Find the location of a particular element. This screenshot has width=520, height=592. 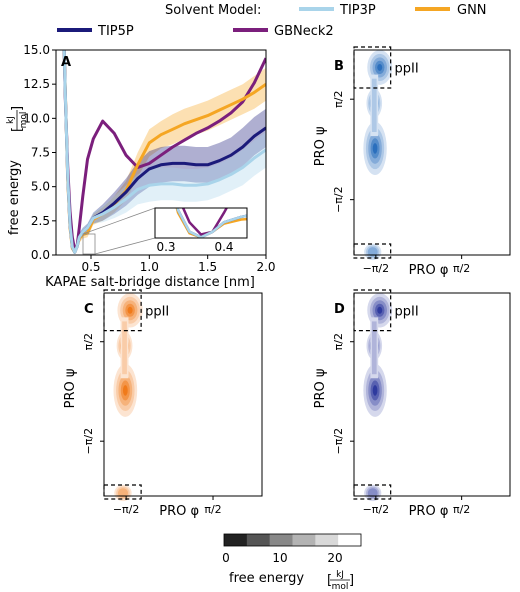

panel-a-lines is located at coordinates (164, 152).